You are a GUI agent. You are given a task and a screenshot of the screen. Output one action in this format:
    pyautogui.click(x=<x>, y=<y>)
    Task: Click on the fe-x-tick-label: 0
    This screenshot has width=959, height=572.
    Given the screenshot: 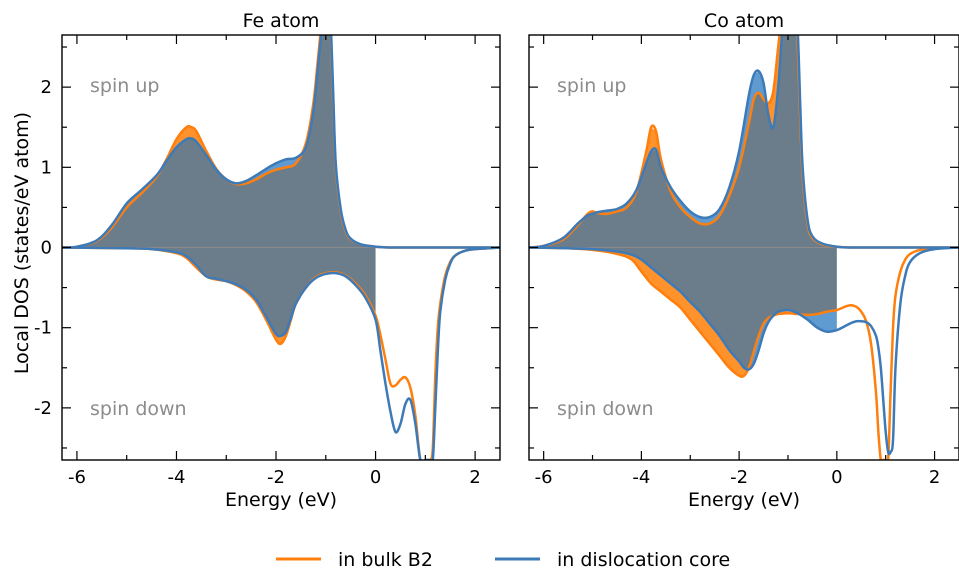 What is the action you would take?
    pyautogui.click(x=375, y=477)
    